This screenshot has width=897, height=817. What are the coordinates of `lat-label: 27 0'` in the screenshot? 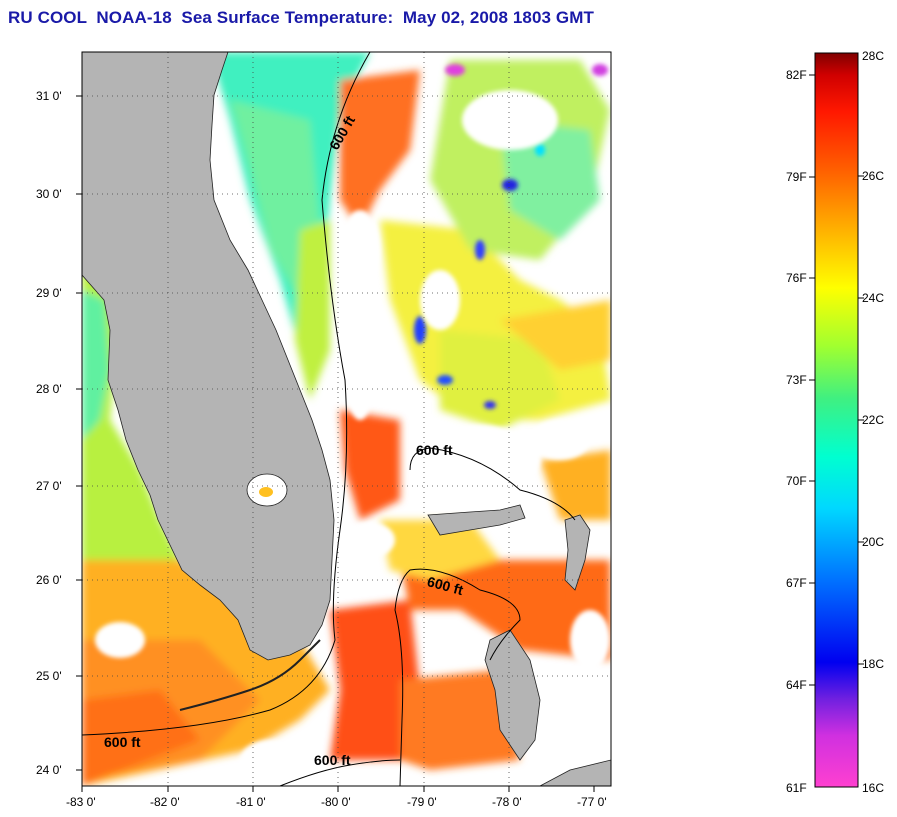 It's located at (49, 486).